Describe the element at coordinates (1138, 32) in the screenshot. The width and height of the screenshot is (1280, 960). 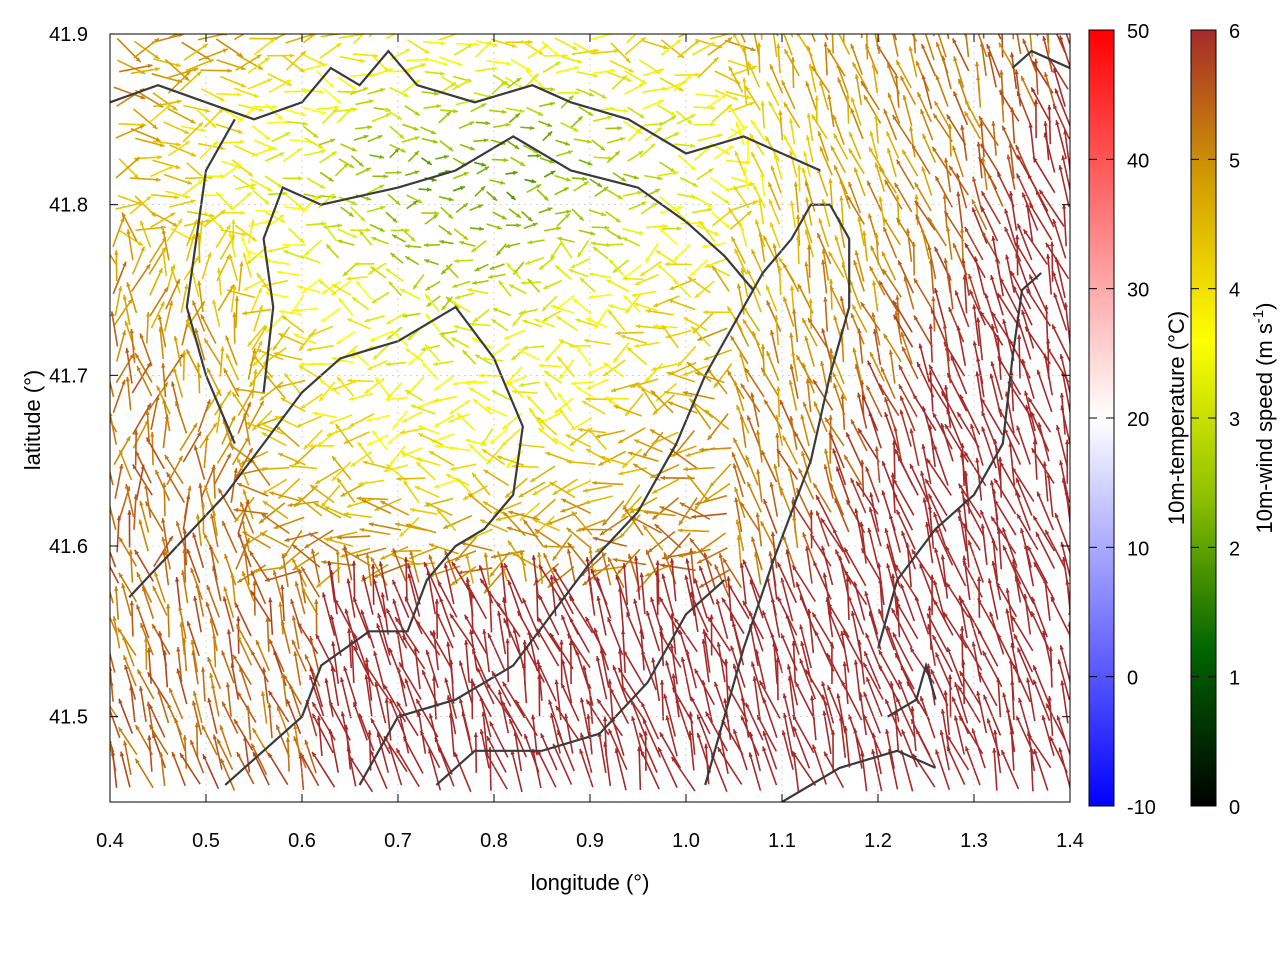
I see `colorbar-tick-label: 50` at that location.